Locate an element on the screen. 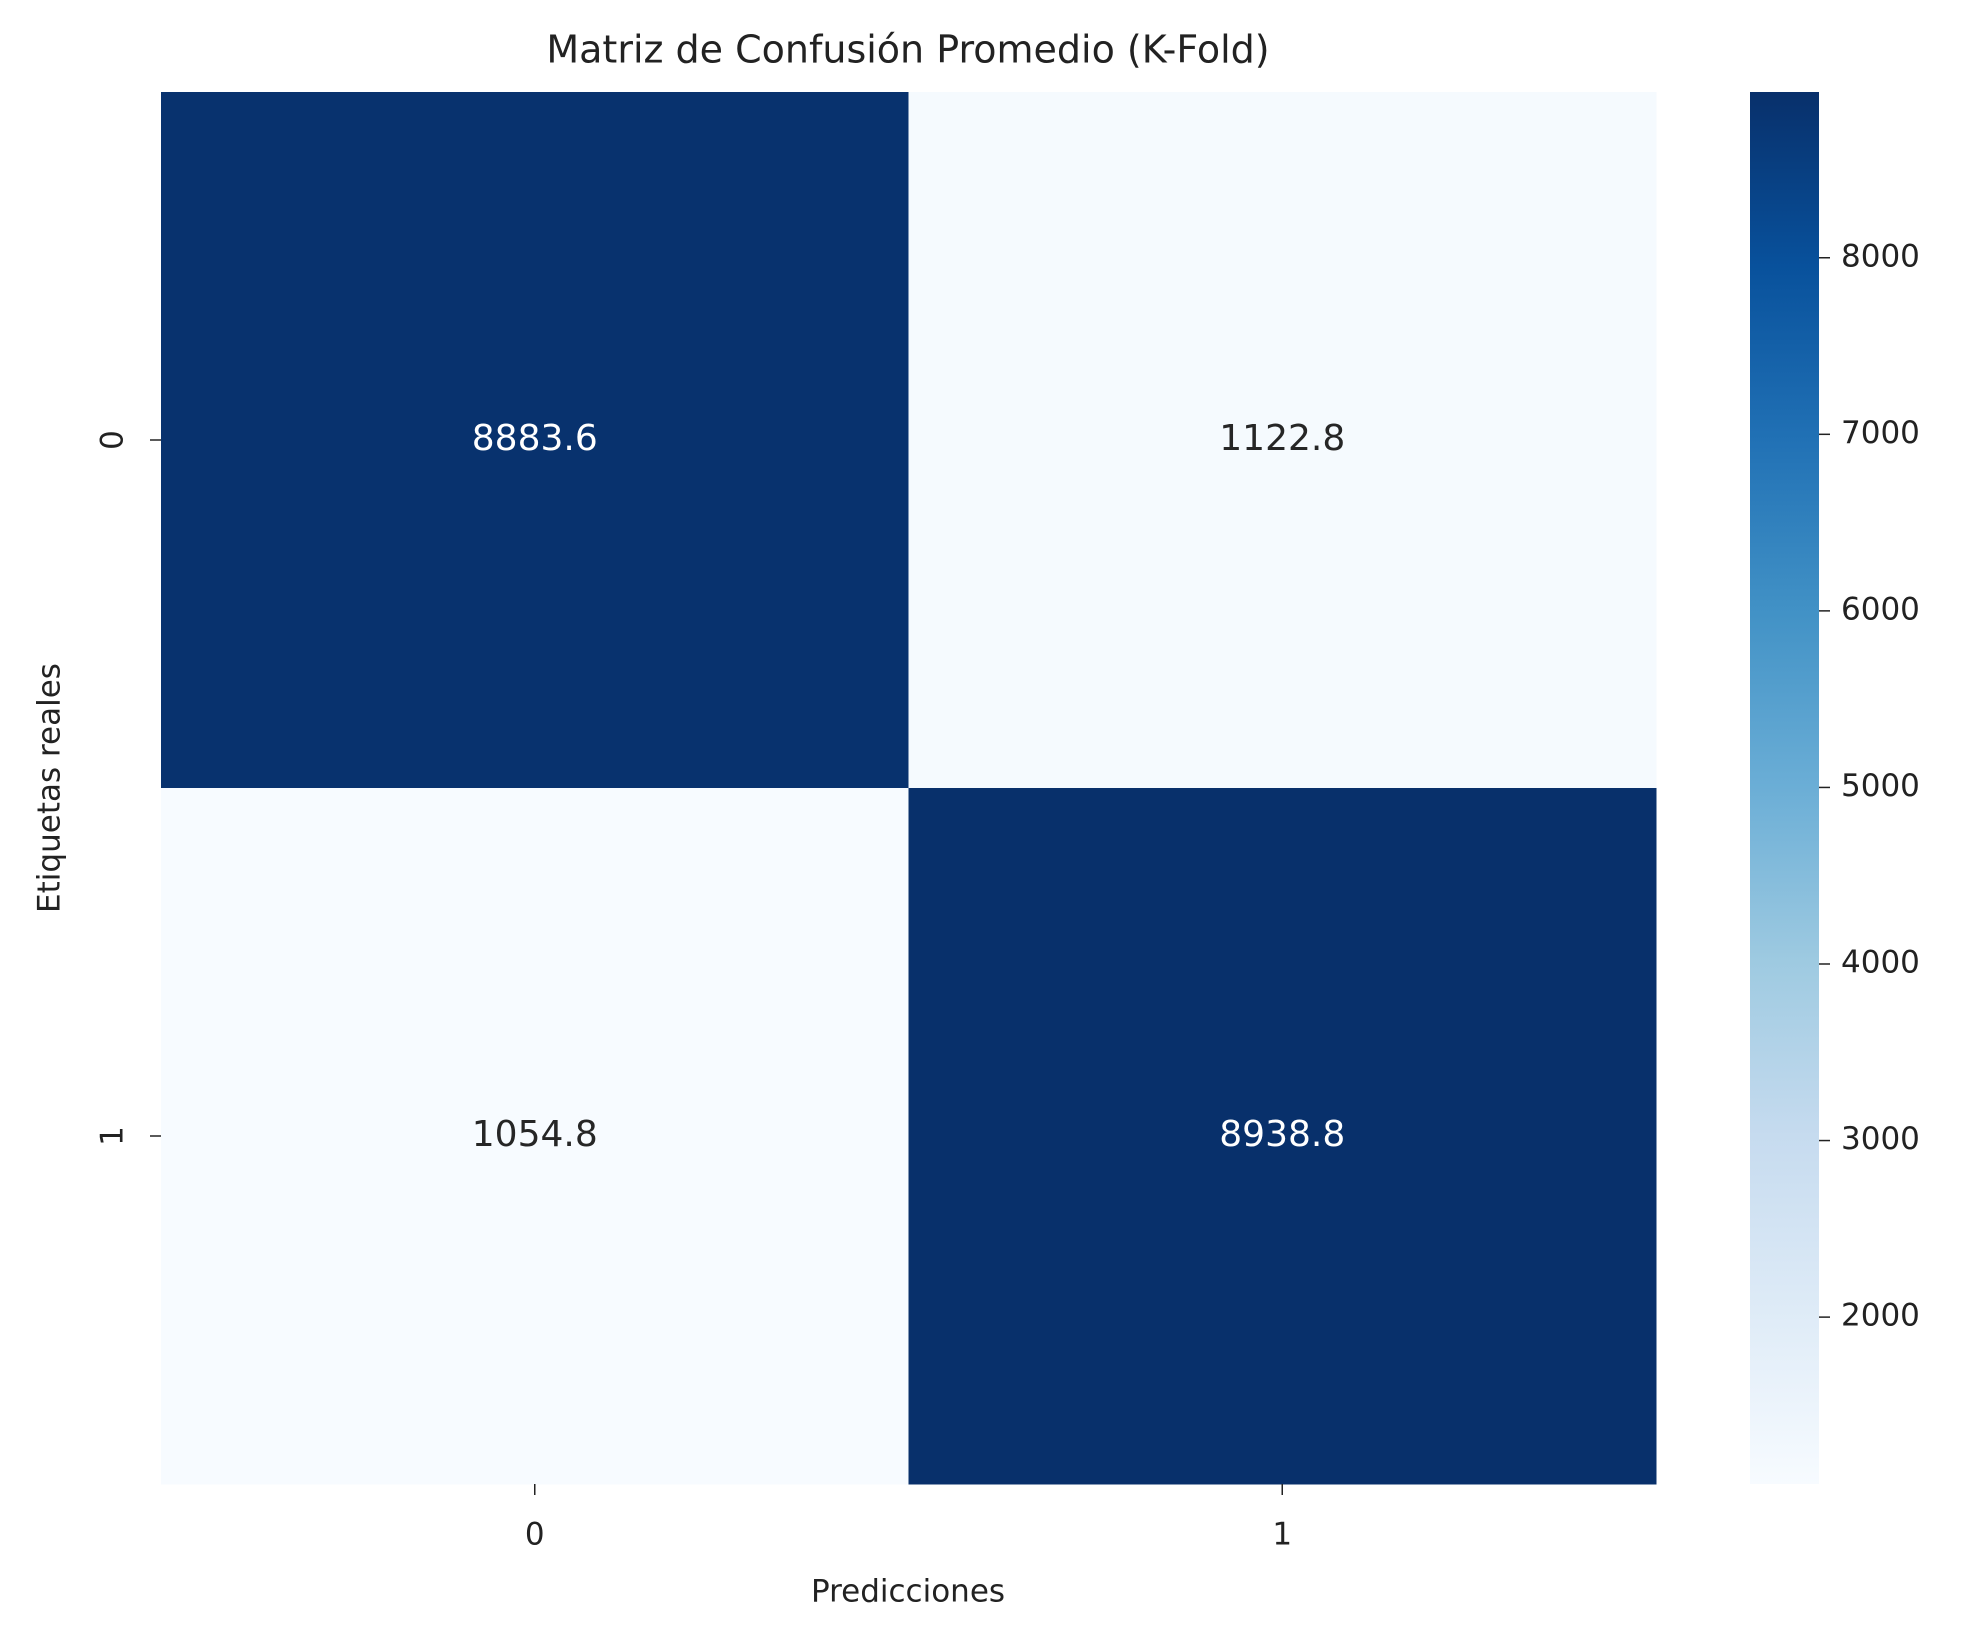 This screenshot has height=1642, width=1975. cell-value-label: 1054.8 is located at coordinates (535, 1134).